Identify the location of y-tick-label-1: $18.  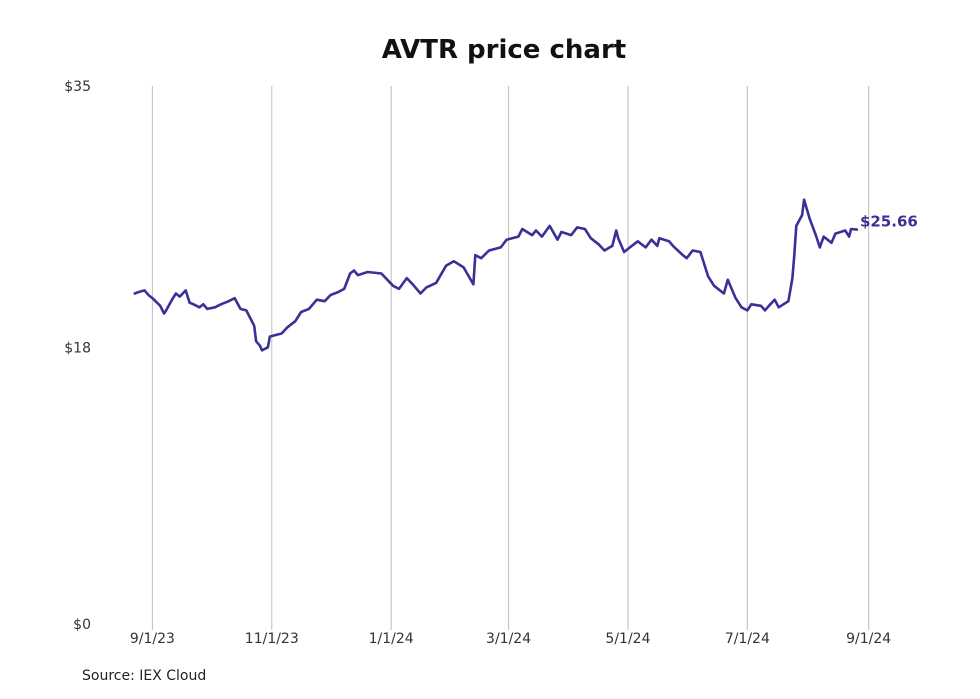
(77, 348).